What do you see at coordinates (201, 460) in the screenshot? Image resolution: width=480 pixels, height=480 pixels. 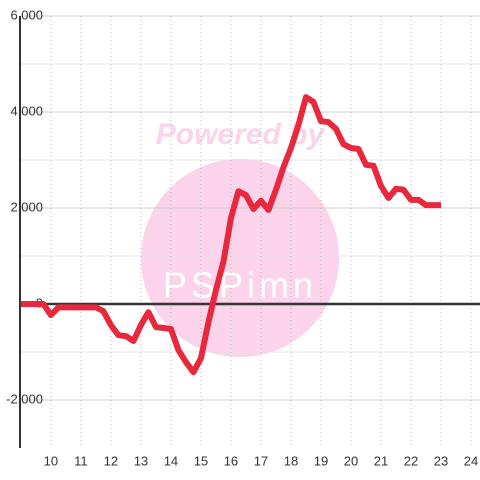 I see `x-tick-label: 15` at bounding box center [201, 460].